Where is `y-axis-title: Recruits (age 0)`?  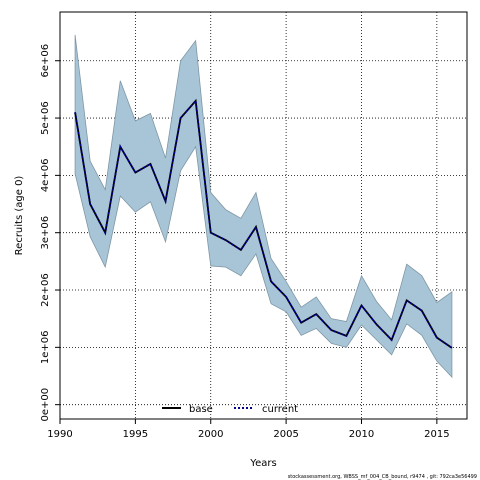
y-axis-title: Recruits (age 0) is located at coordinates (19, 216).